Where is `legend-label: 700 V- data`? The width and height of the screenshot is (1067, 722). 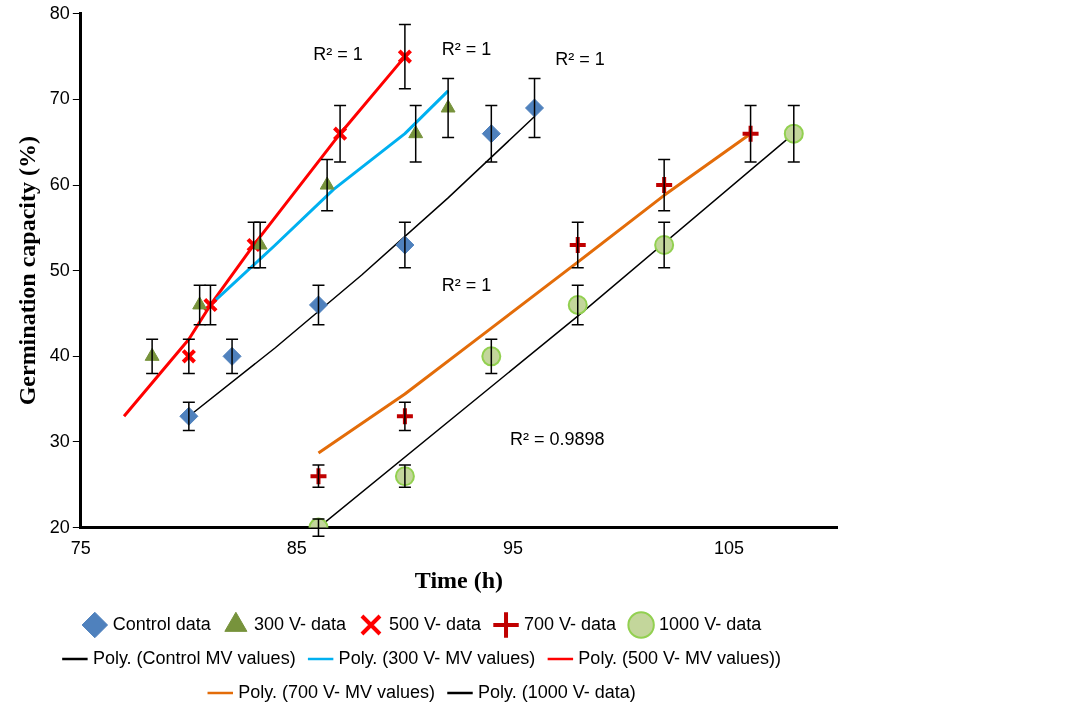
legend-label: 700 V- data is located at coordinates (571, 623).